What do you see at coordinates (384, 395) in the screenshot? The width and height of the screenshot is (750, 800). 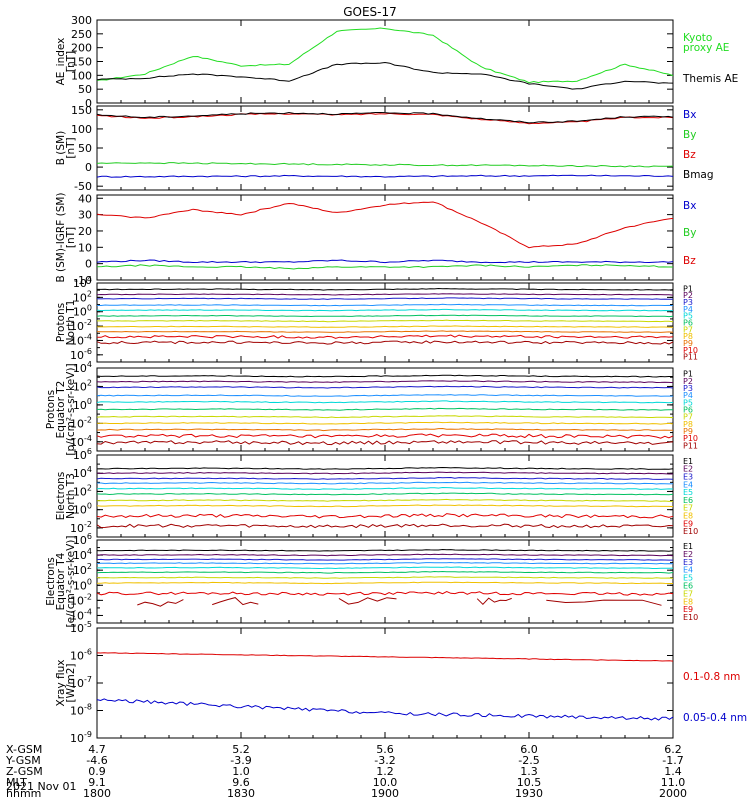 I see `series-p4` at bounding box center [384, 395].